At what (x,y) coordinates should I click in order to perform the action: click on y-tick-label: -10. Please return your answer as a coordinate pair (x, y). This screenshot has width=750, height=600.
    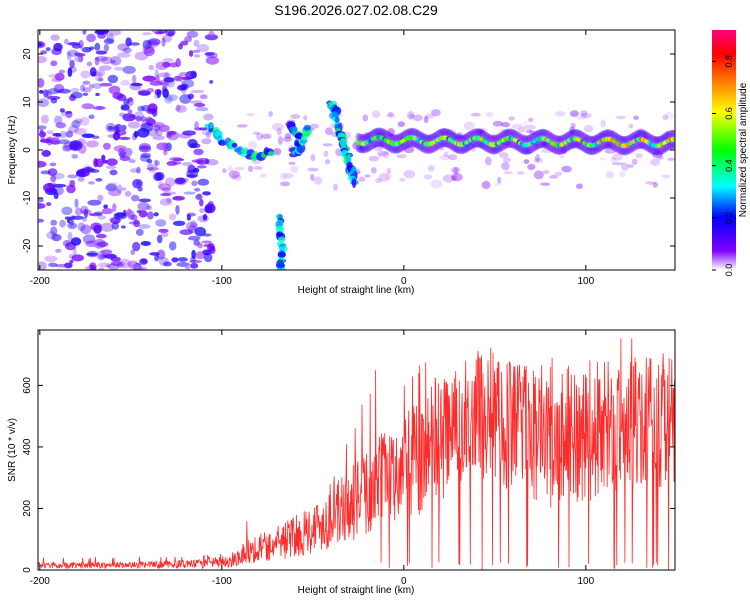
    Looking at the image, I should click on (27, 197).